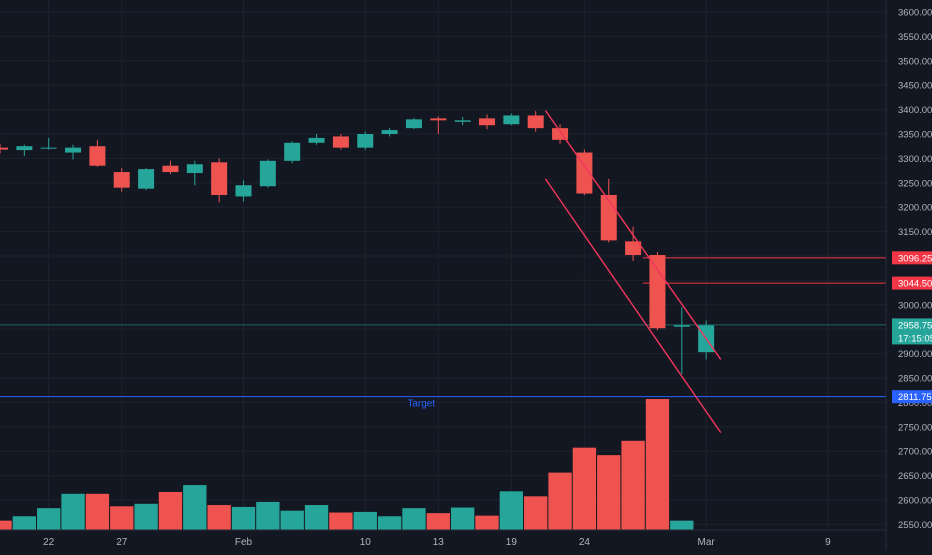 Image resolution: width=932 pixels, height=555 pixels. What do you see at coordinates (915, 61) in the screenshot?
I see `price-tick-label: 3500.00` at bounding box center [915, 61].